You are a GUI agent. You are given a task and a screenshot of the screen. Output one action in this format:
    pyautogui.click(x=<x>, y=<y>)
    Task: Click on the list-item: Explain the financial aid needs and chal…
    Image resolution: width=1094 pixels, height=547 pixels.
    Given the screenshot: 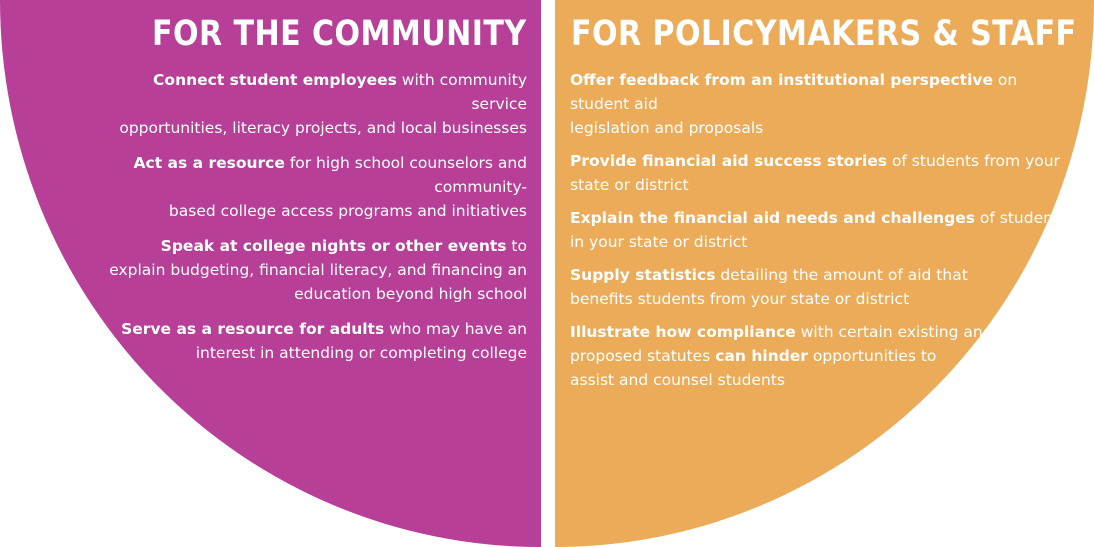 What is the action you would take?
    pyautogui.click(x=820, y=230)
    